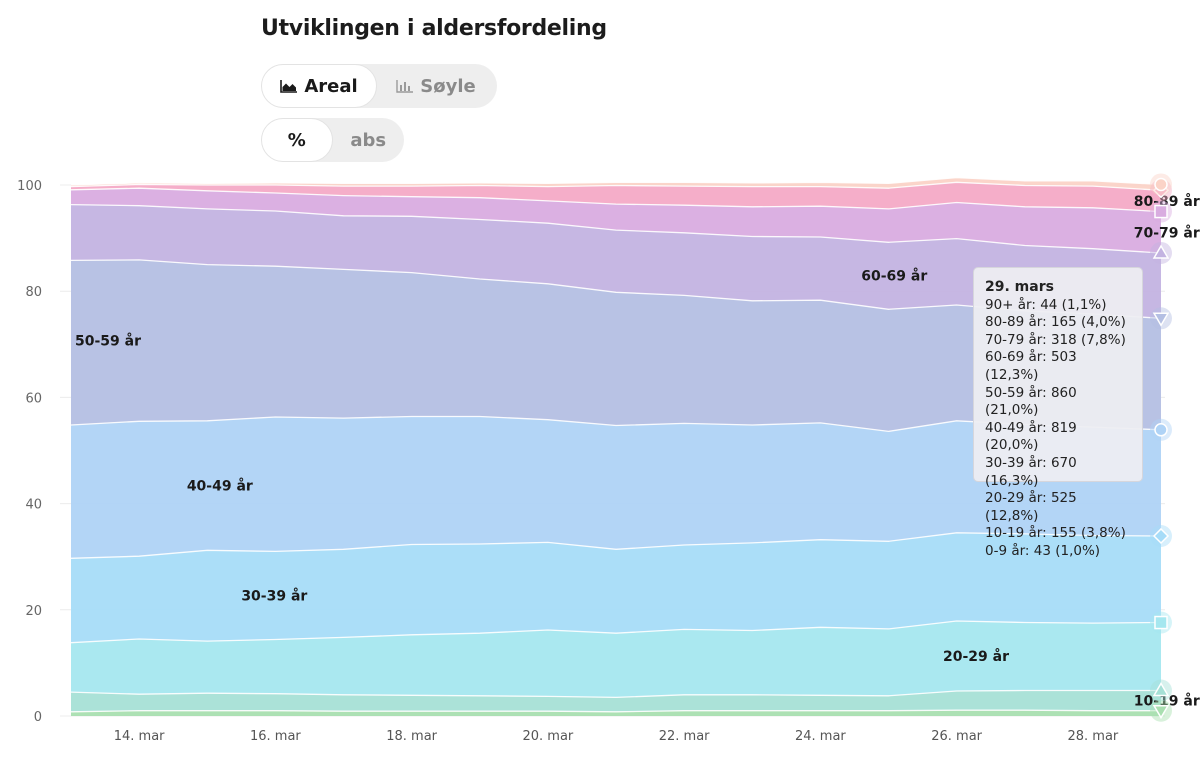 This screenshot has height=768, width=1200. Describe the element at coordinates (616, 659) in the screenshot. I see `area-20-29-r` at that location.